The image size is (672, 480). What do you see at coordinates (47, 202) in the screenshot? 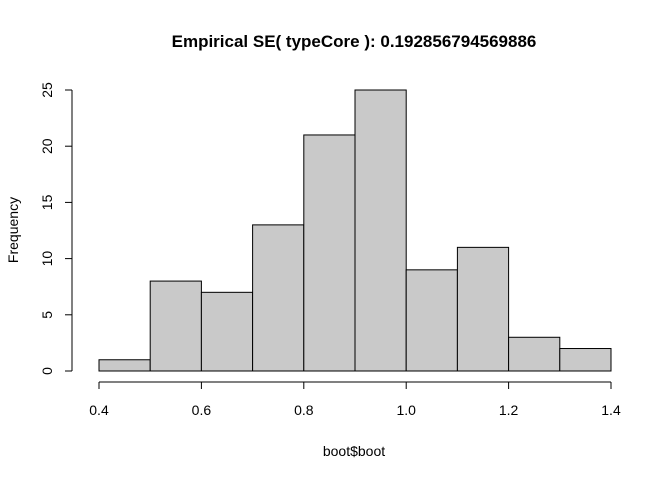
I see `y-tick-label: 15` at bounding box center [47, 202].